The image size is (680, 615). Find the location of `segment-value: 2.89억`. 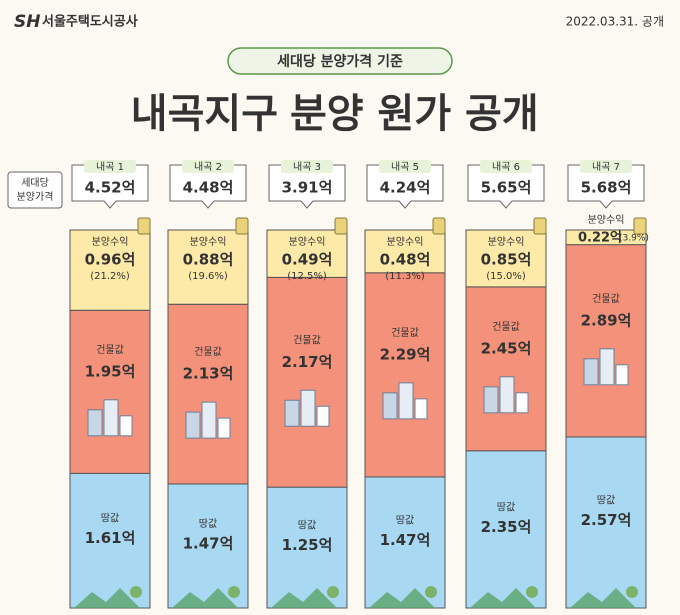

segment-value: 2.89억 is located at coordinates (606, 320).